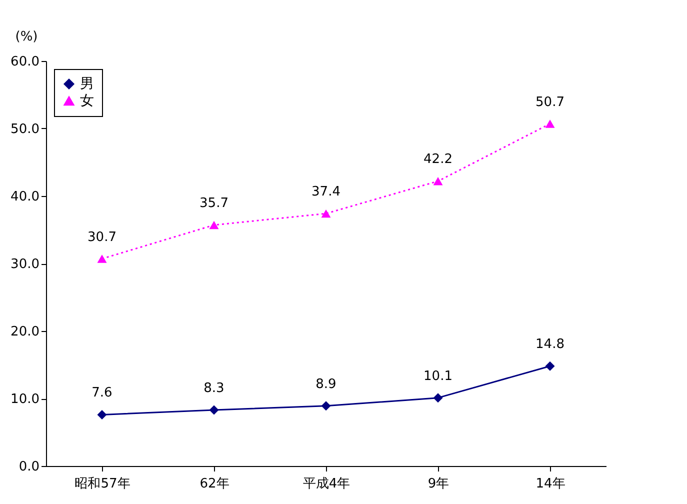 Image resolution: width=687 pixels, height=504 pixels. I want to click on y-tick-label: 30.0, so click(25, 264).